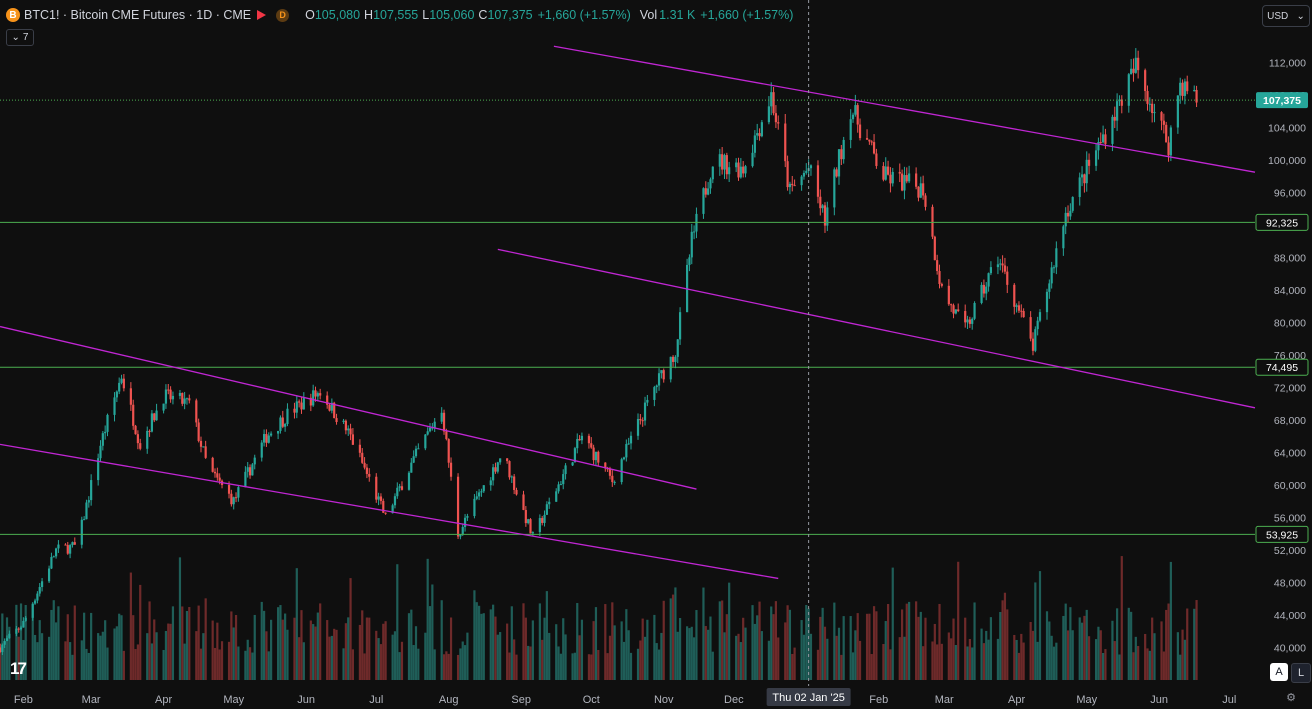 This screenshot has width=1312, height=709. I want to click on dividend-badge-icon: D, so click(283, 15).